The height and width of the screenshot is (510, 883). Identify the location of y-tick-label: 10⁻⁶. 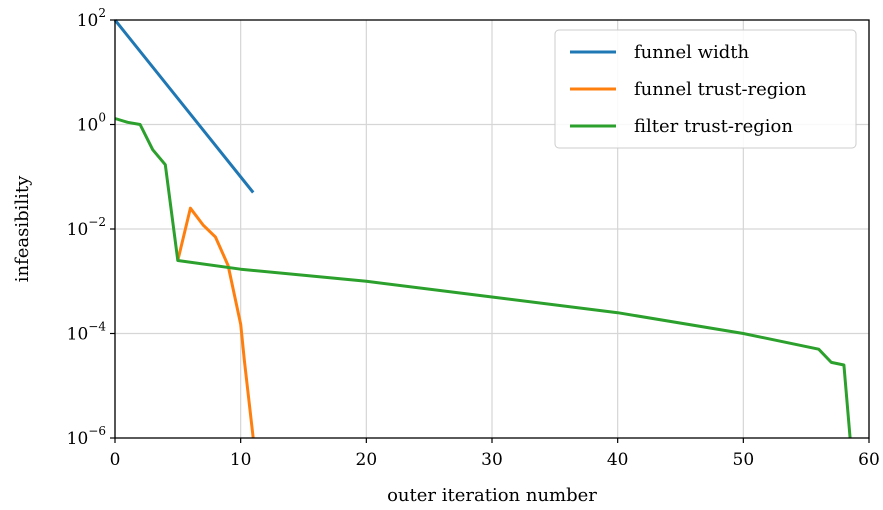
(86, 436).